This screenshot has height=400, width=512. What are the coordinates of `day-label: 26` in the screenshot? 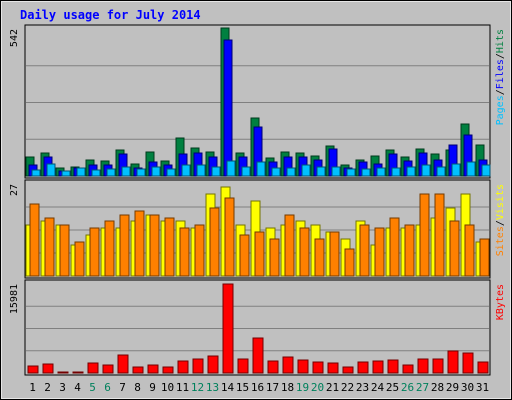 It's located at (407, 387).